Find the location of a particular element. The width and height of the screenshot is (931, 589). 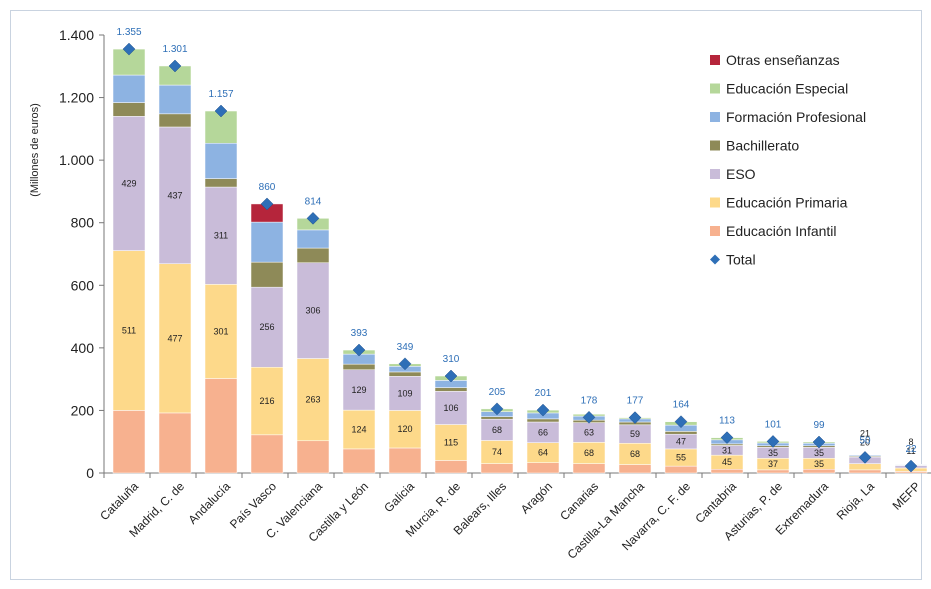

total-data-label: 178 is located at coordinates (589, 400).